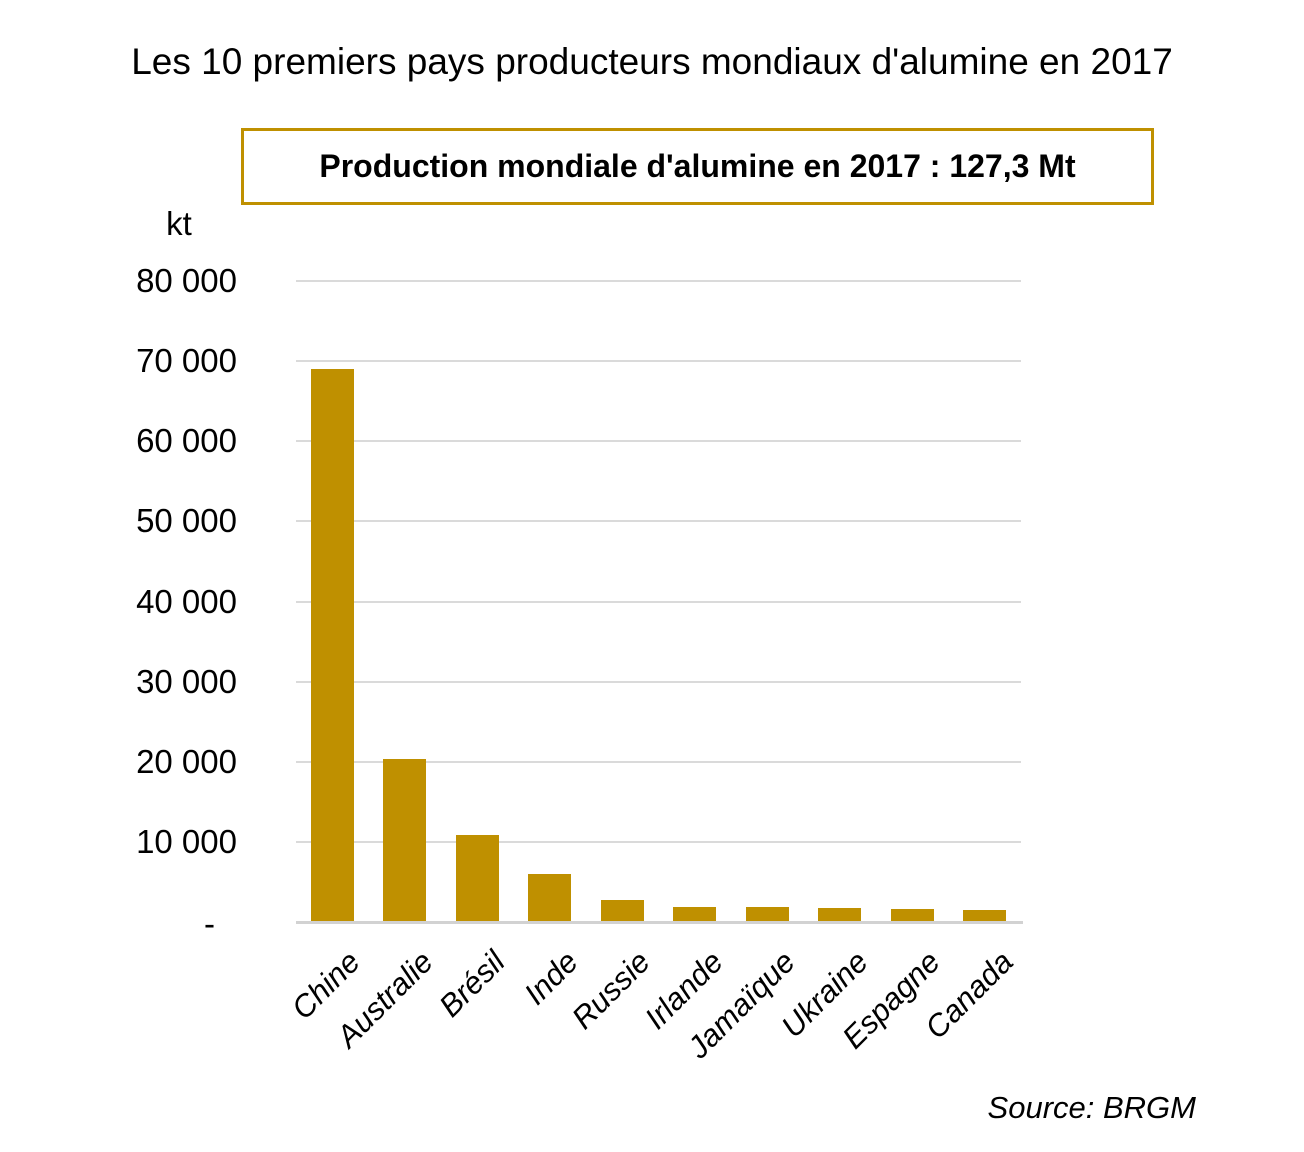 This screenshot has width=1304, height=1152. Describe the element at coordinates (186, 280) in the screenshot. I see `y-tick-label-80000: 80 000` at that location.